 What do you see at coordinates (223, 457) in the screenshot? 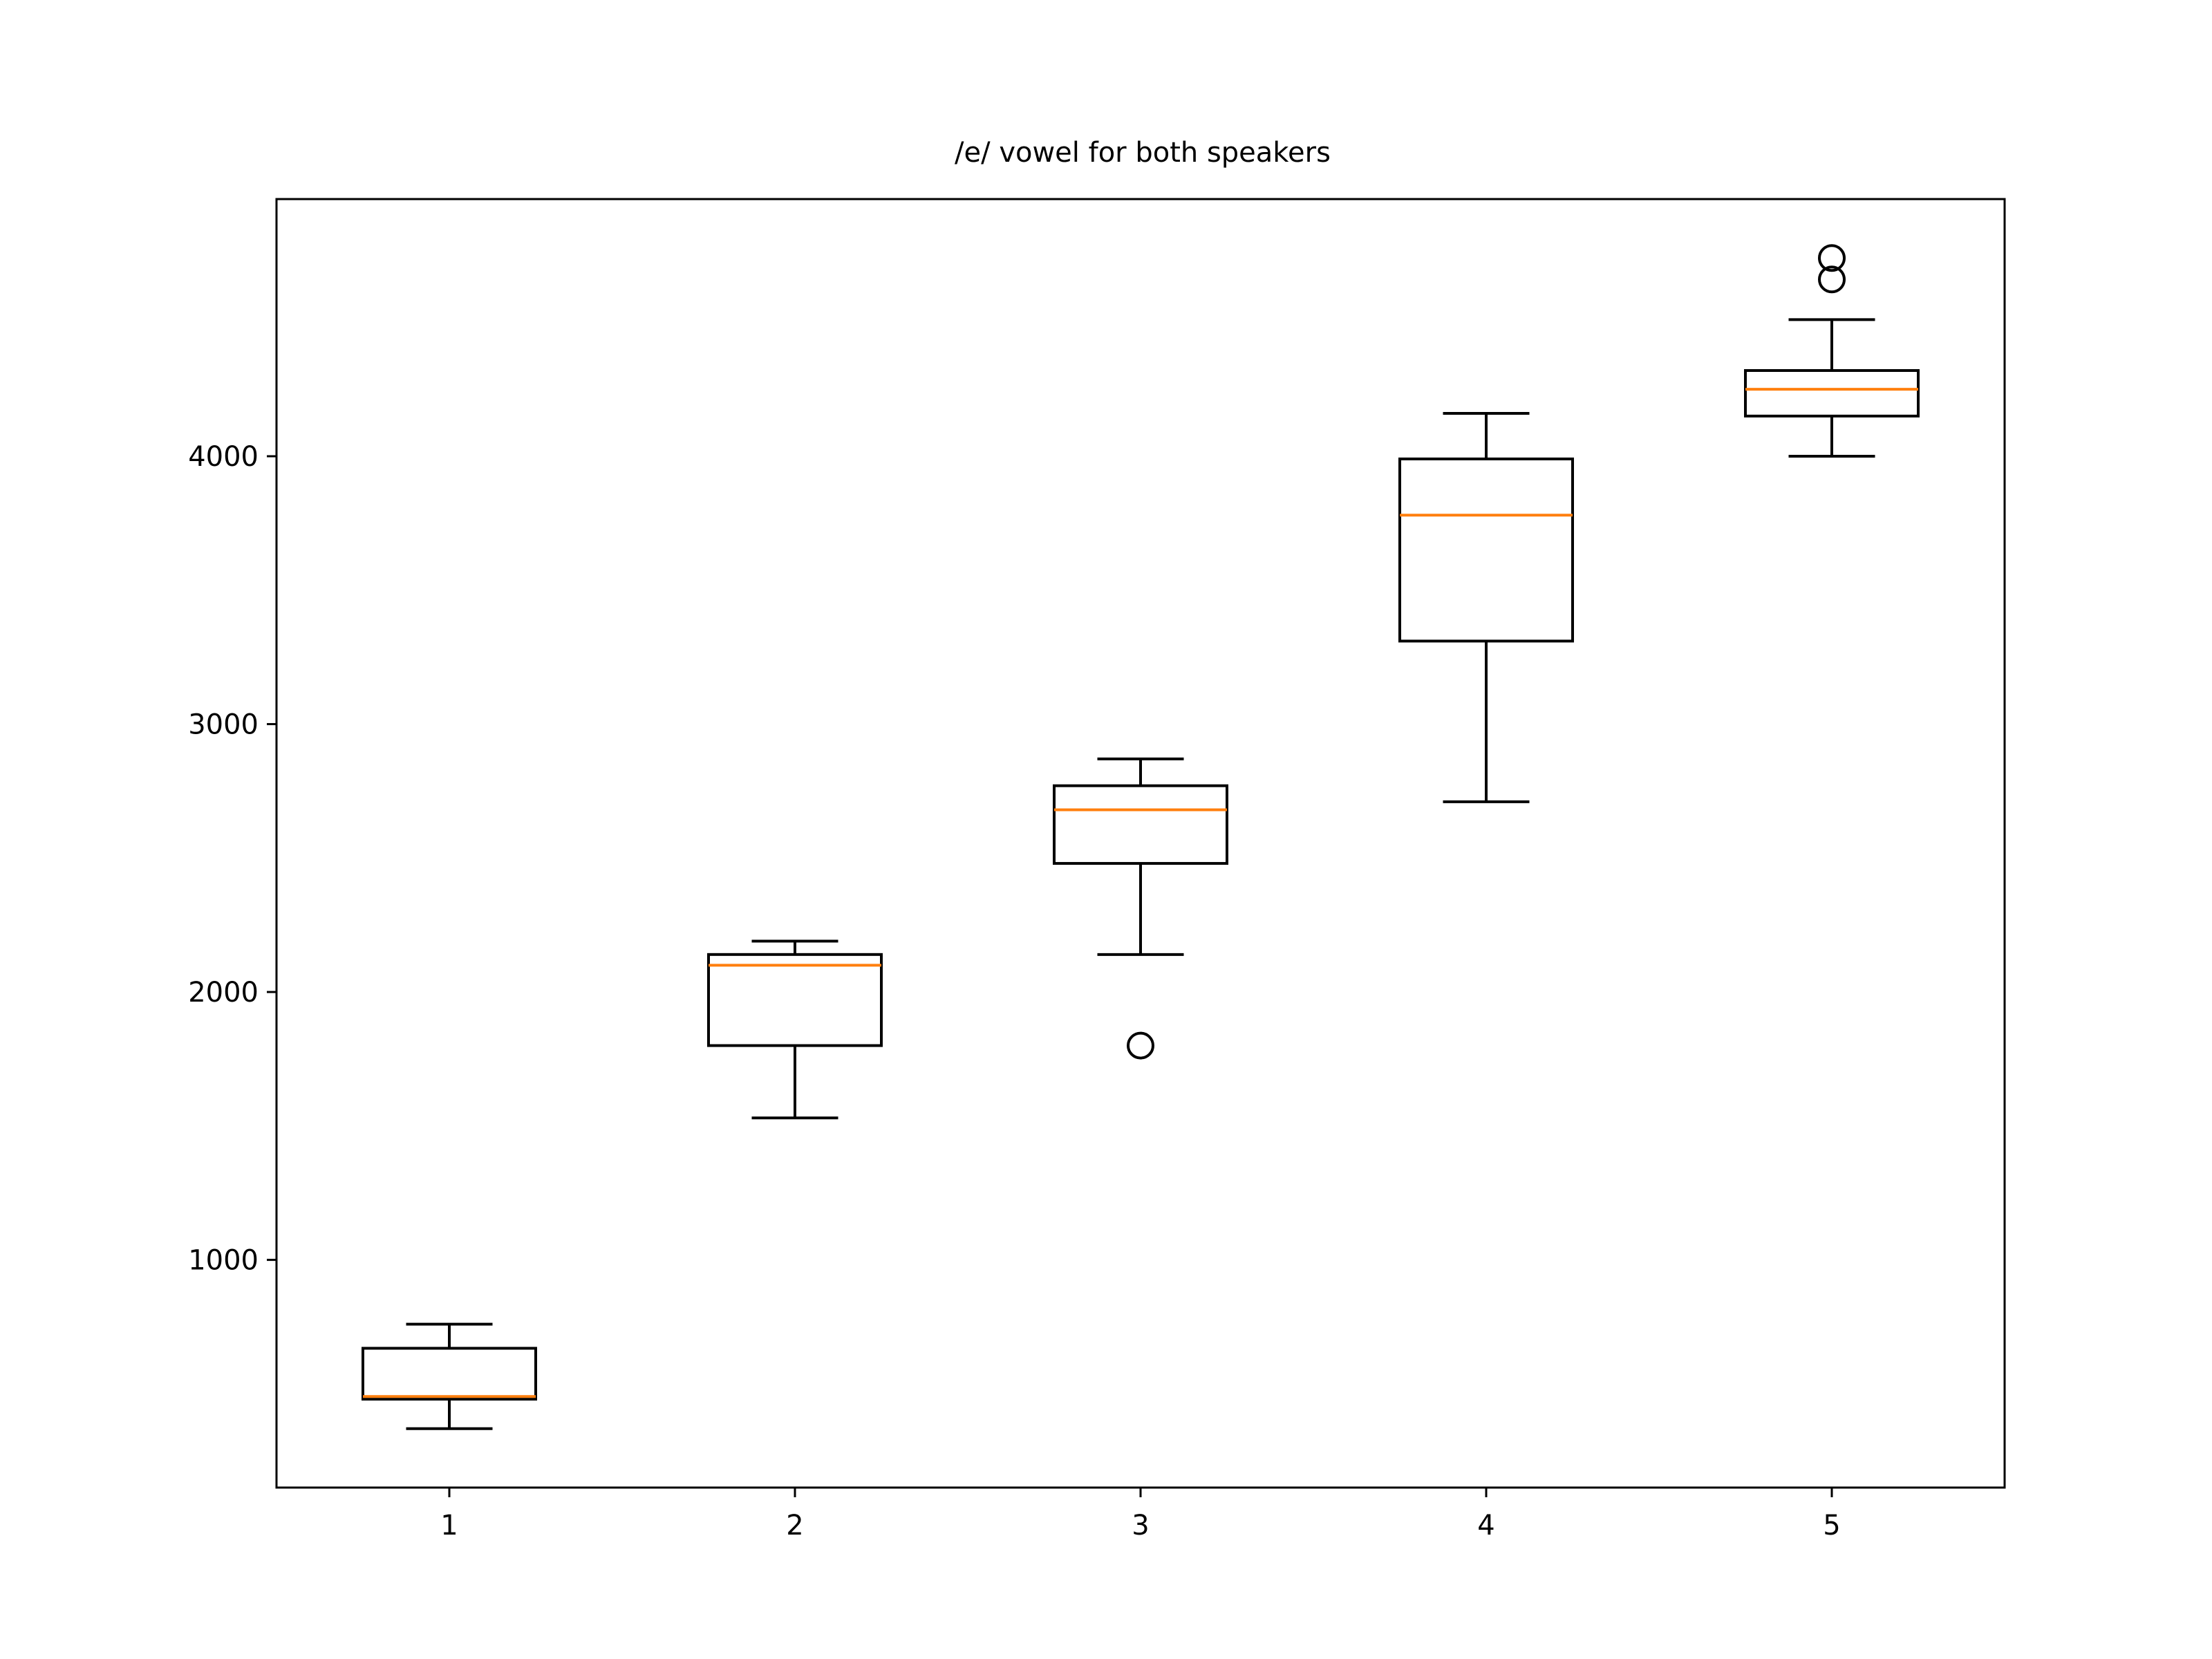
I see `y-tick-label-4000: 4000` at bounding box center [223, 457].